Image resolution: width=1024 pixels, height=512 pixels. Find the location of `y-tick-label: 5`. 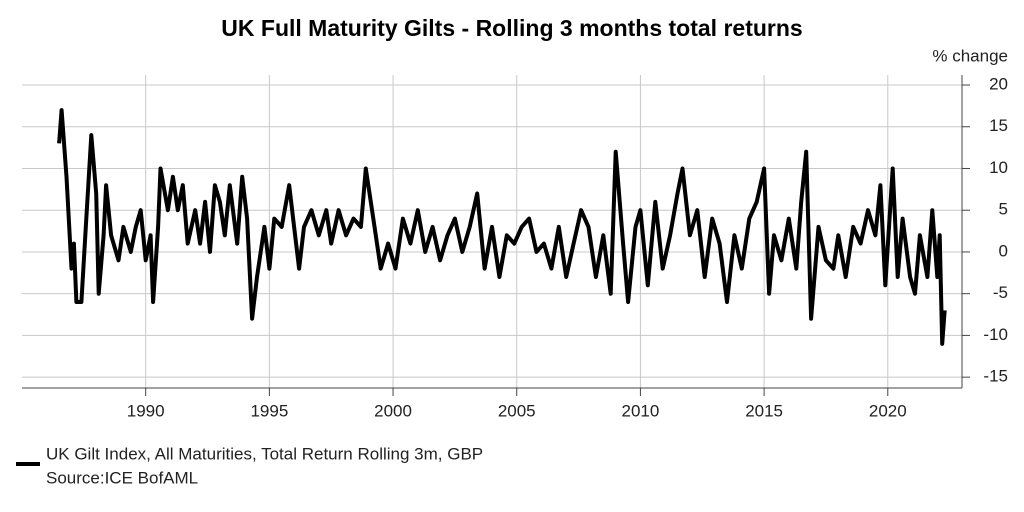

y-tick-label: 5 is located at coordinates (1003, 209).